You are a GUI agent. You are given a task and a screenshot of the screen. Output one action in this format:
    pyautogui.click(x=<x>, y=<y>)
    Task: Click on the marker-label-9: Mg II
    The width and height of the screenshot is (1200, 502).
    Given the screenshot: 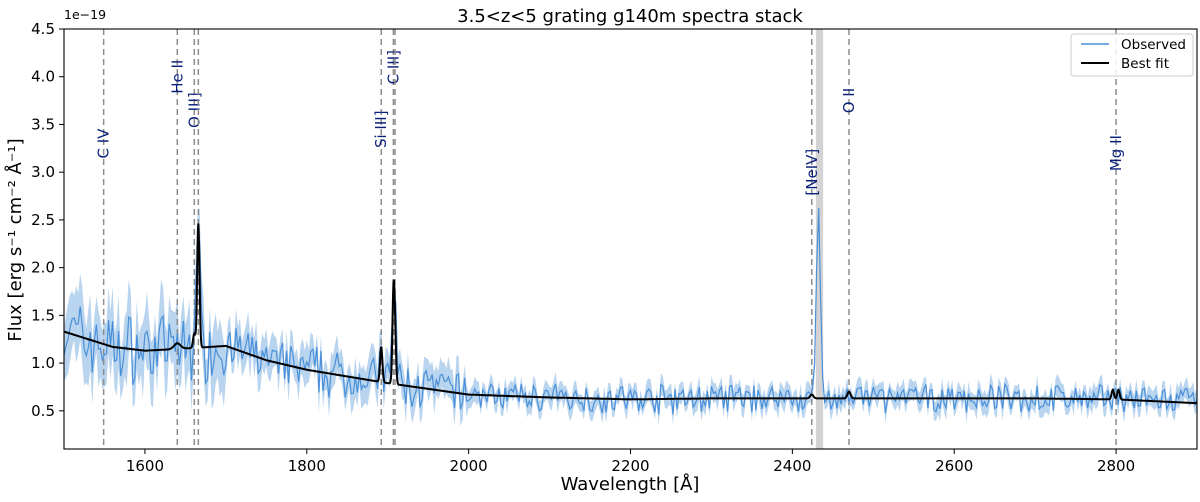 What is the action you would take?
    pyautogui.click(x=1116, y=153)
    